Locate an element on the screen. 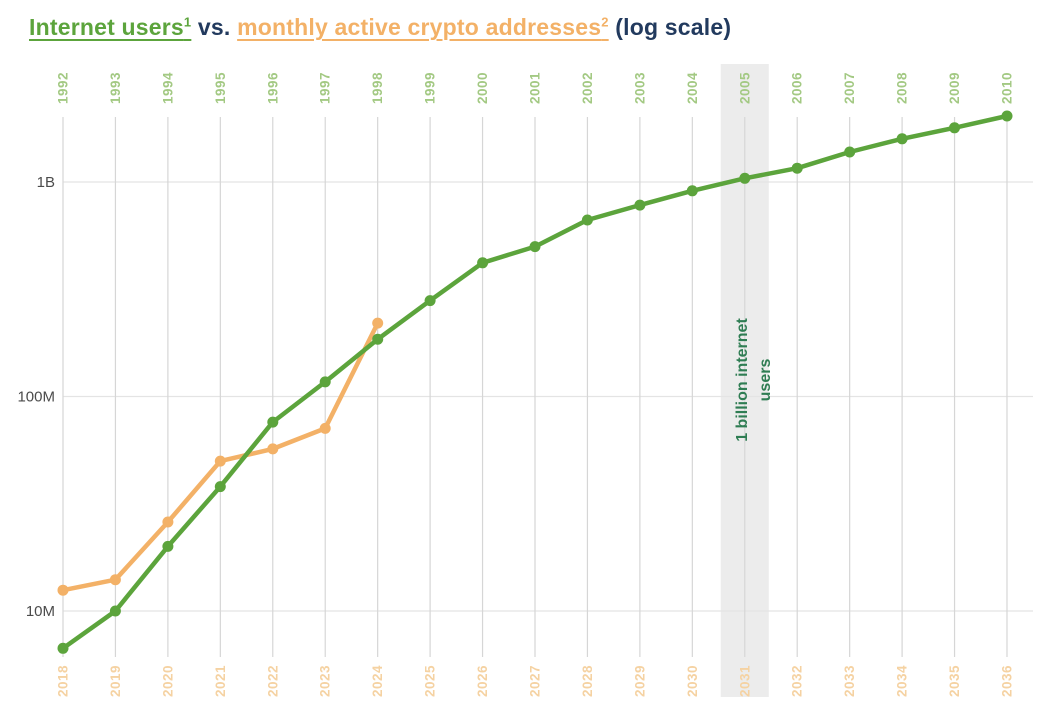 The width and height of the screenshot is (1045, 720). internet-users-point-2021 is located at coordinates (220, 487).